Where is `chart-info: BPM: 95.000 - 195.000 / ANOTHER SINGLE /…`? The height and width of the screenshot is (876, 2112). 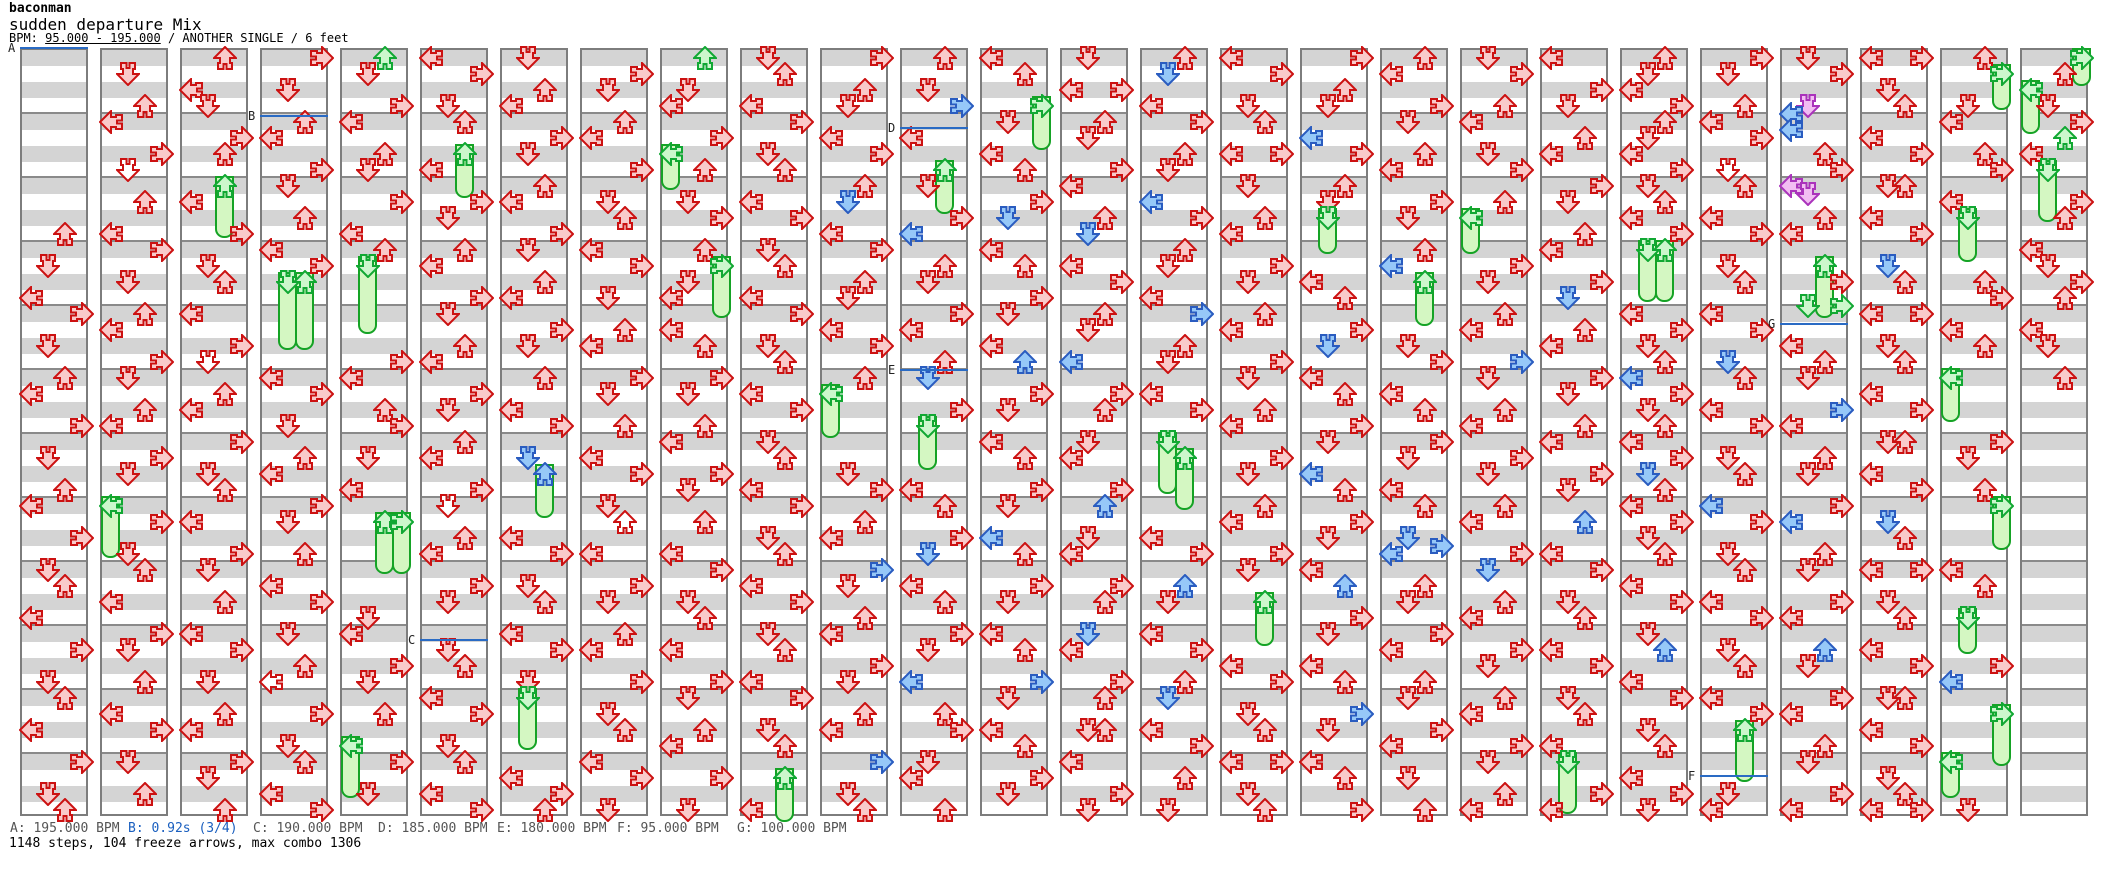
chart-info: BPM: 95.000 - 195.000 / ANOTHER SINGLE /… is located at coordinates (179, 38).